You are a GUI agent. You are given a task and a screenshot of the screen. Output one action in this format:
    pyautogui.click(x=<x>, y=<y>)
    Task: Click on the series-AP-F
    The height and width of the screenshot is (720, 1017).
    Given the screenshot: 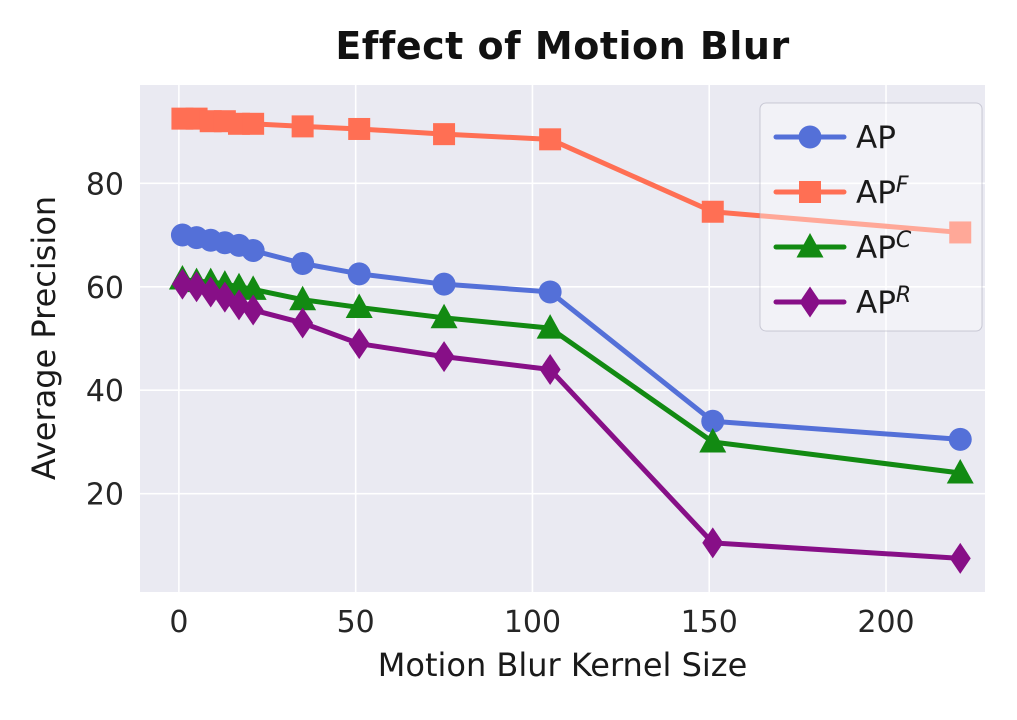 What is the action you would take?
    pyautogui.click(x=571, y=175)
    